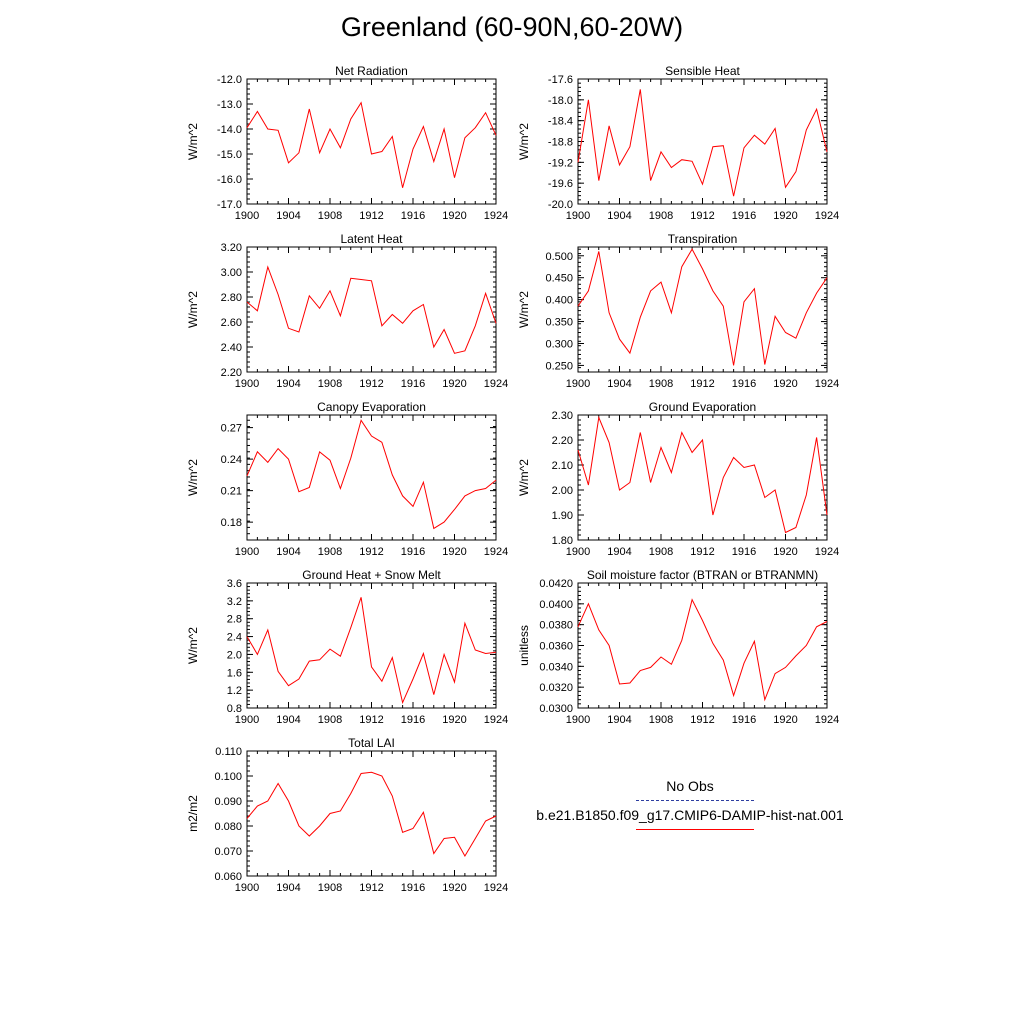 The height and width of the screenshot is (1024, 1024). What do you see at coordinates (556, 667) in the screenshot?
I see `y-tick-label: 0.0340` at bounding box center [556, 667].